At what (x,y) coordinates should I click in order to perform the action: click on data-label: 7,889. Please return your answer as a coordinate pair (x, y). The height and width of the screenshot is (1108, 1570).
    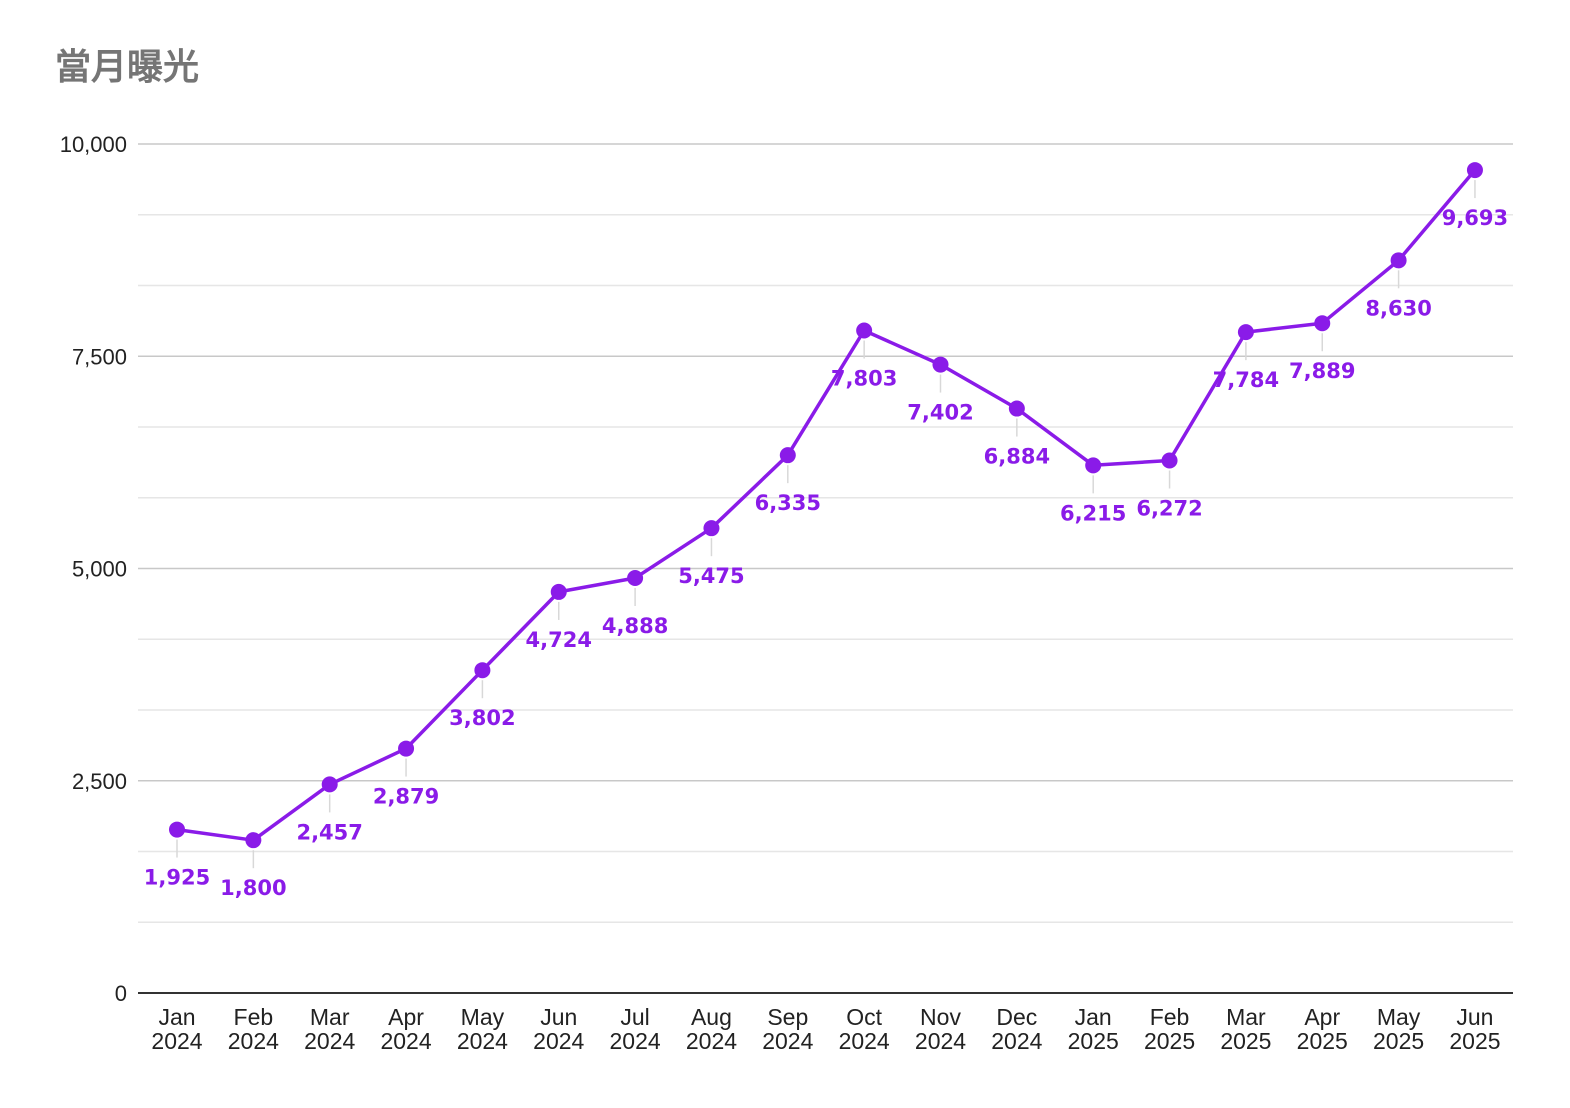
    Looking at the image, I should click on (1322, 371).